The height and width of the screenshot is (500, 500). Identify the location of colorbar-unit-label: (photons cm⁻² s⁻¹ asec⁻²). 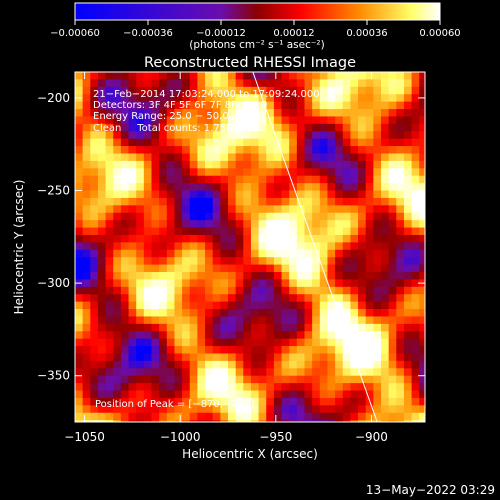
(256, 45).